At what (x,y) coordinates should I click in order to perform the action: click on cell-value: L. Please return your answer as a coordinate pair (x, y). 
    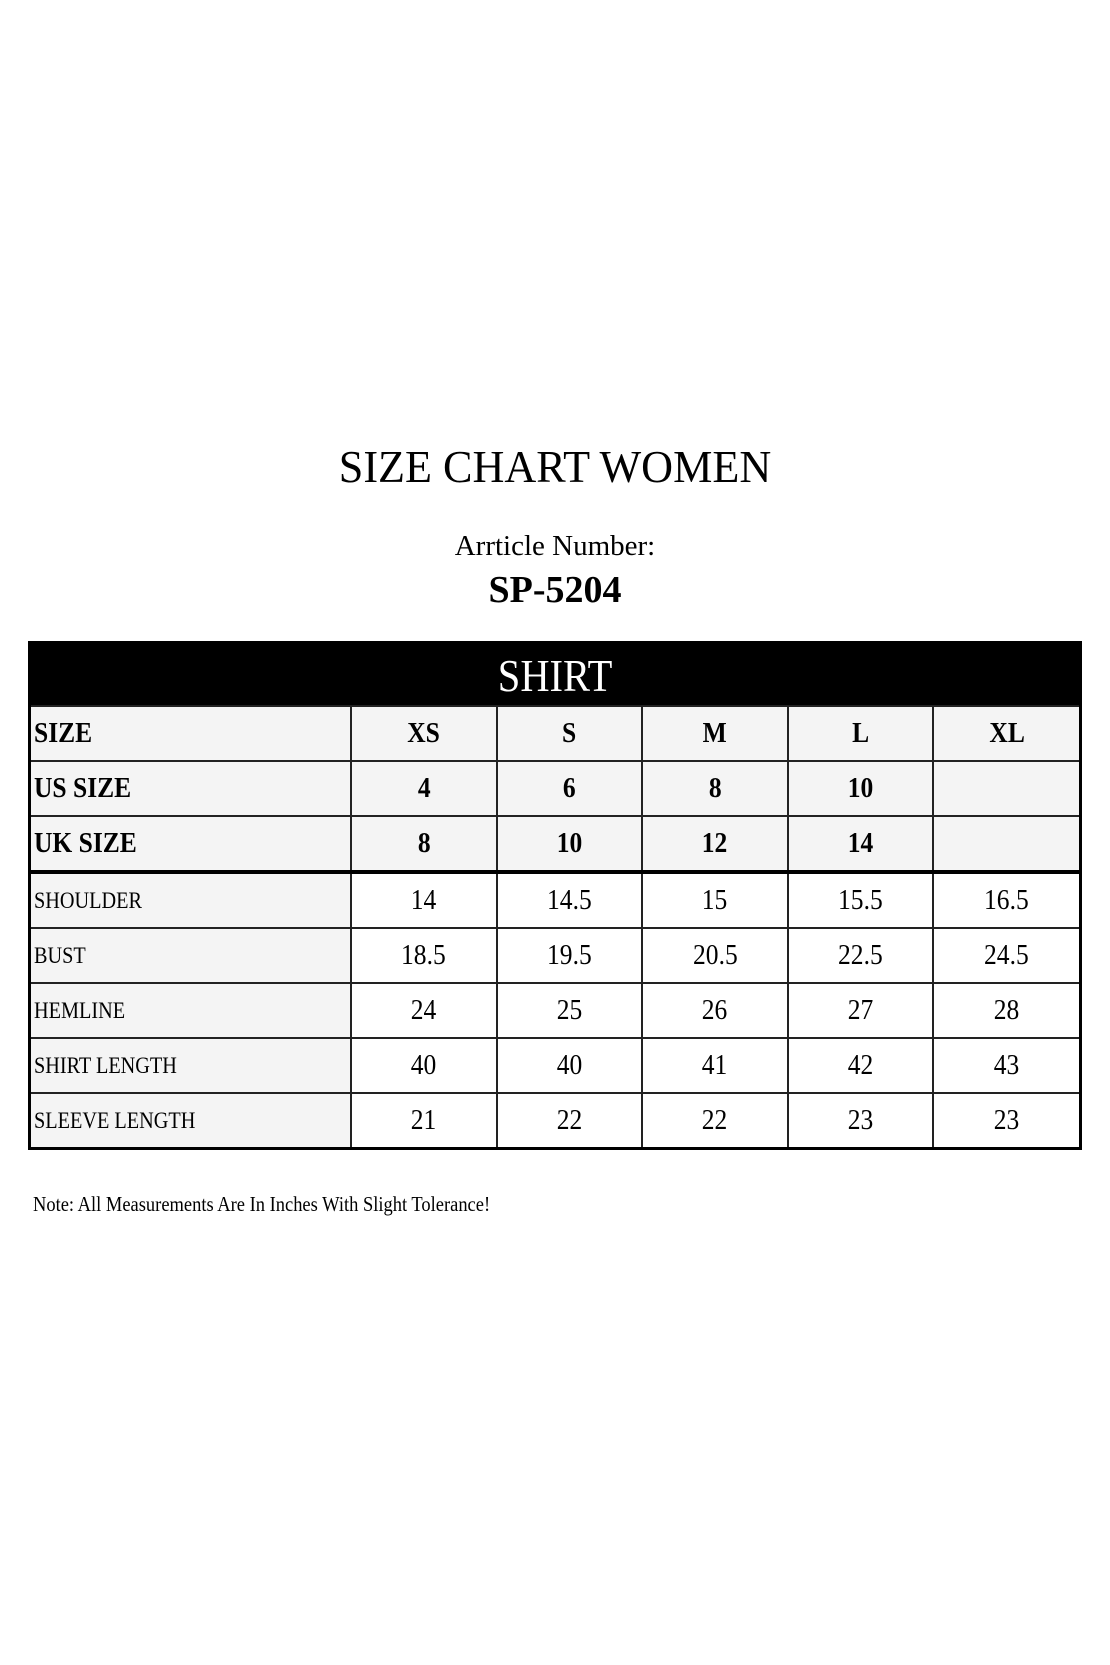
    Looking at the image, I should click on (861, 733).